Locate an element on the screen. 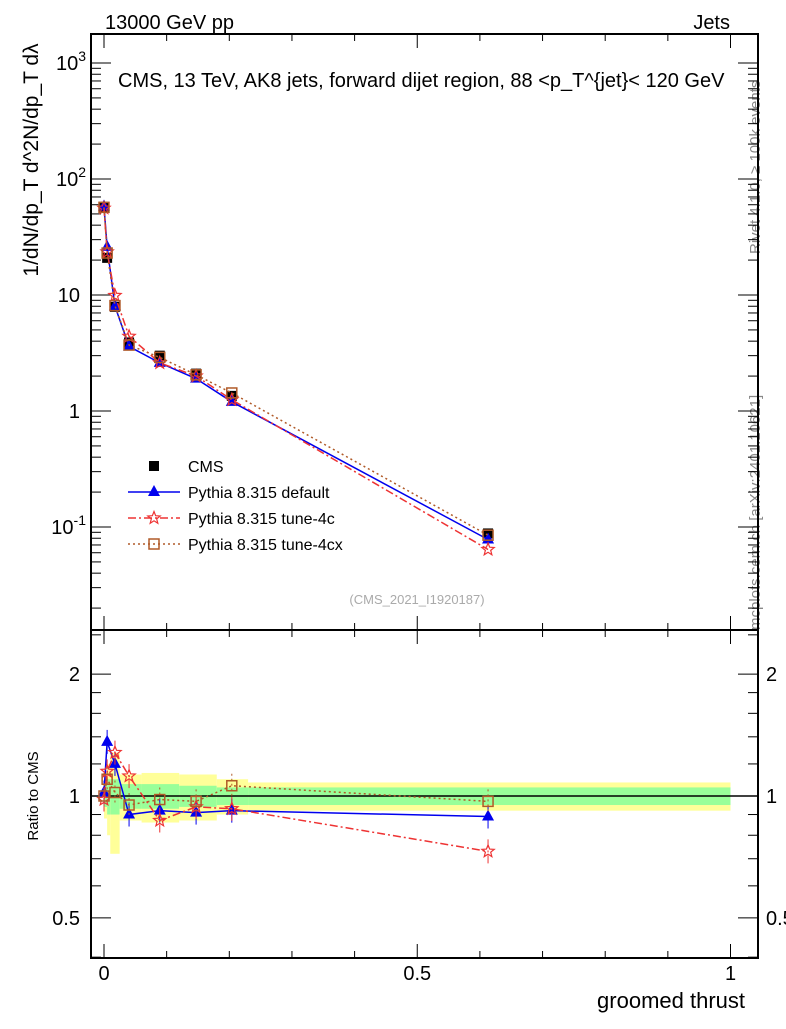 The height and width of the screenshot is (1029, 786). legend-label: Pythia 8.315 tune-4c is located at coordinates (261, 519).